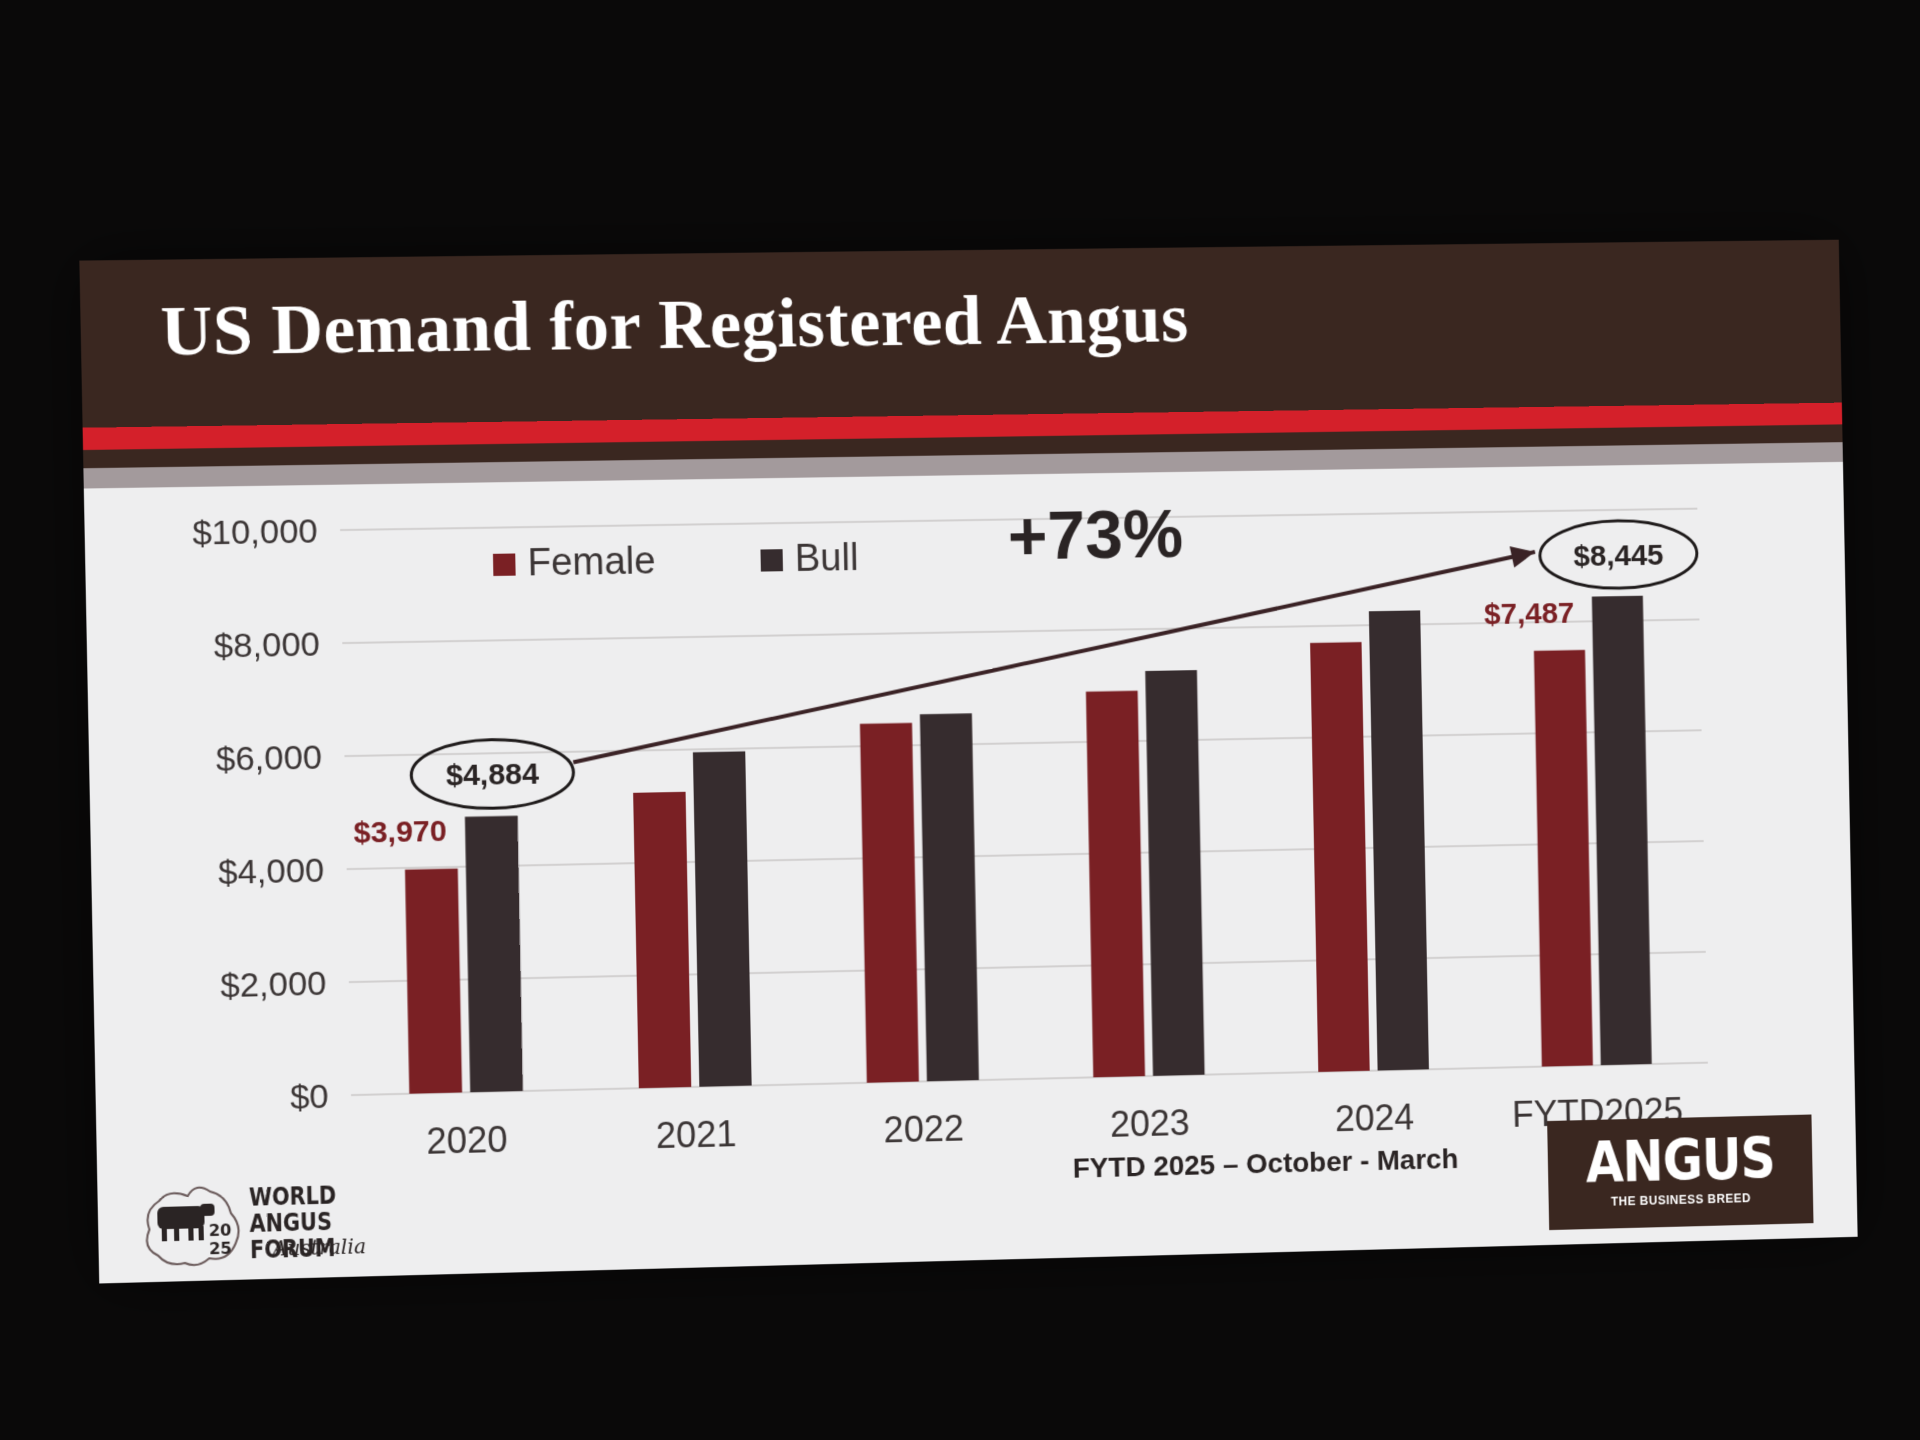 Image resolution: width=1920 pixels, height=1440 pixels. Describe the element at coordinates (1150, 1123) in the screenshot. I see `x-tick-label: 2023` at that location.